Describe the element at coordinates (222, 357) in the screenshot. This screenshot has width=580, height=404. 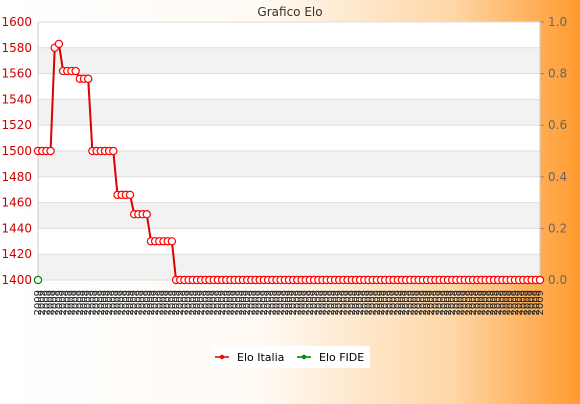
I see `legend-marker` at that location.